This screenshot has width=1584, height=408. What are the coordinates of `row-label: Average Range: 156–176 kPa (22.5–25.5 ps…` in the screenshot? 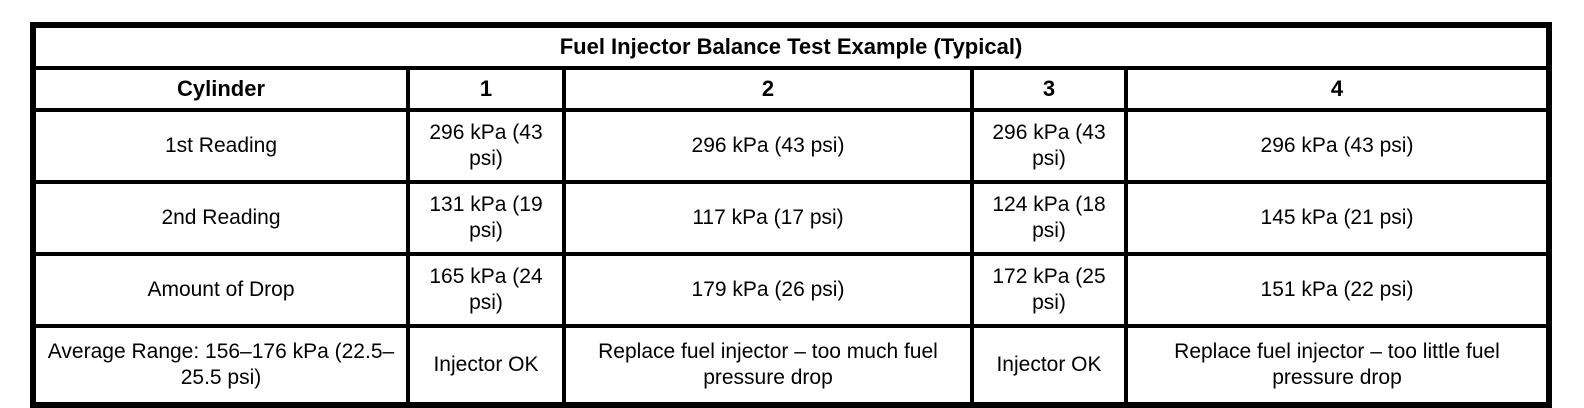 It's located at (220, 365).